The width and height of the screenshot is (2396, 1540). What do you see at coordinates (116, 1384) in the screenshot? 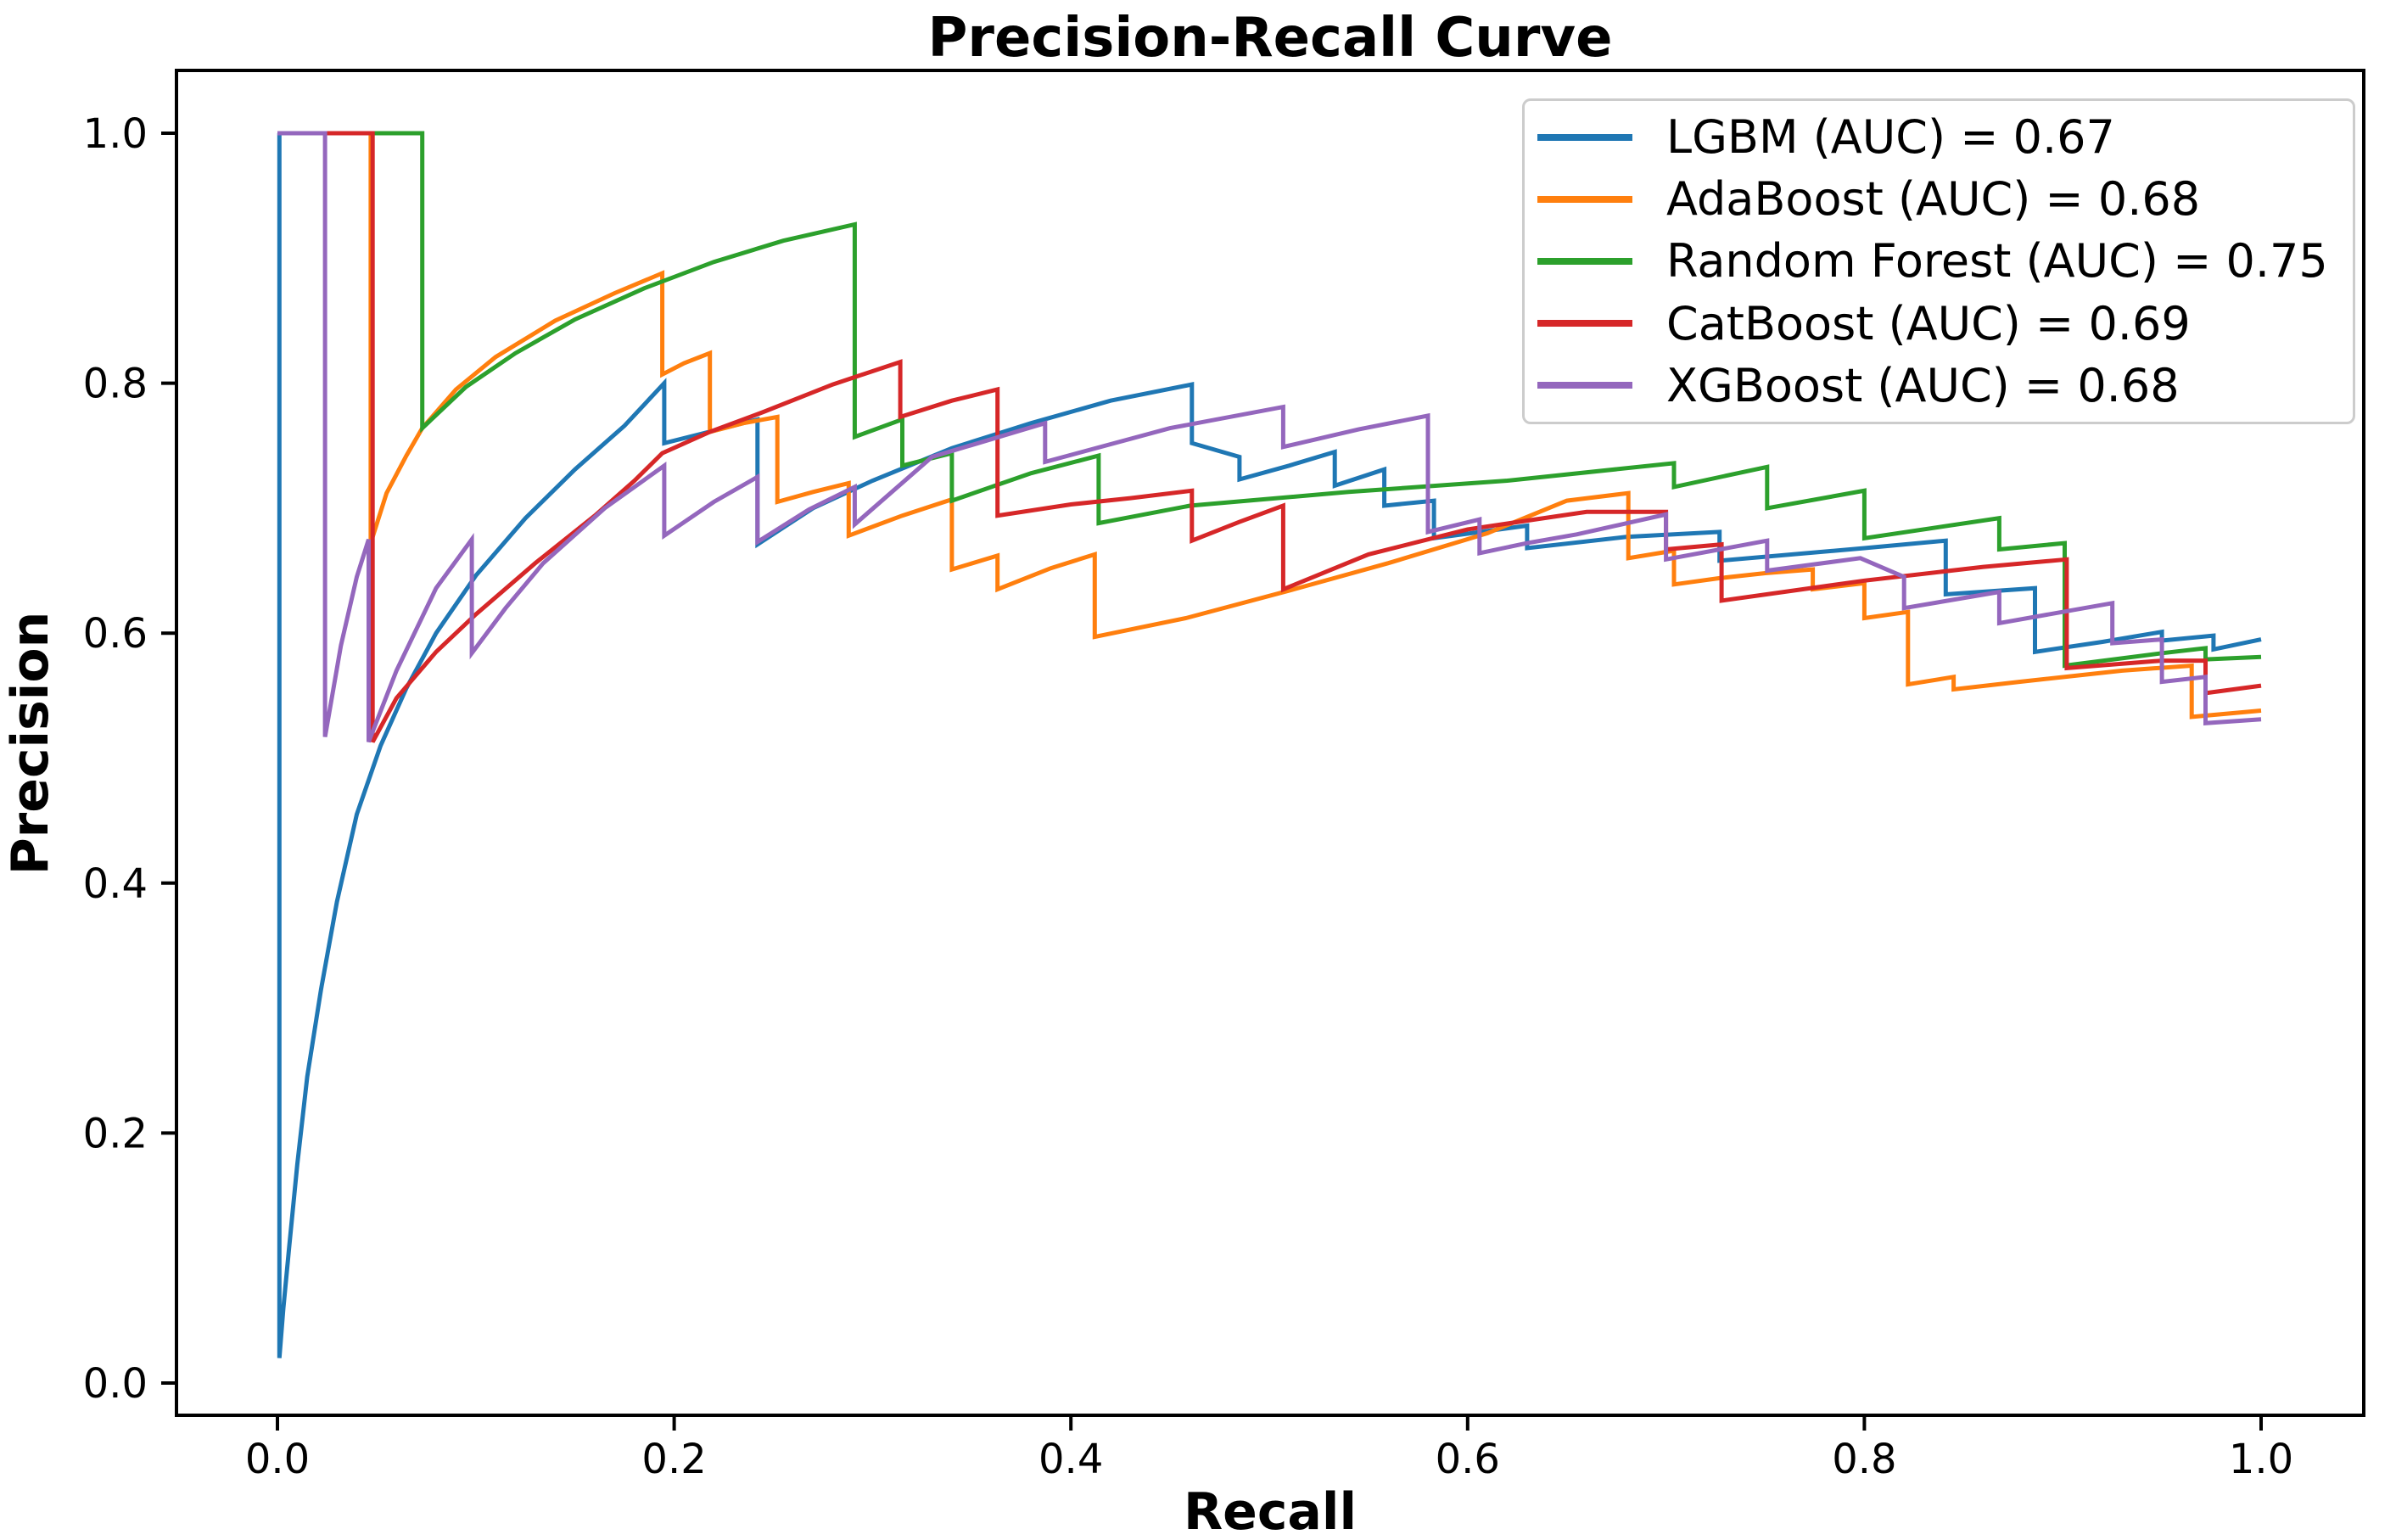
I see `y-tick-label: 0.0` at bounding box center [116, 1384].